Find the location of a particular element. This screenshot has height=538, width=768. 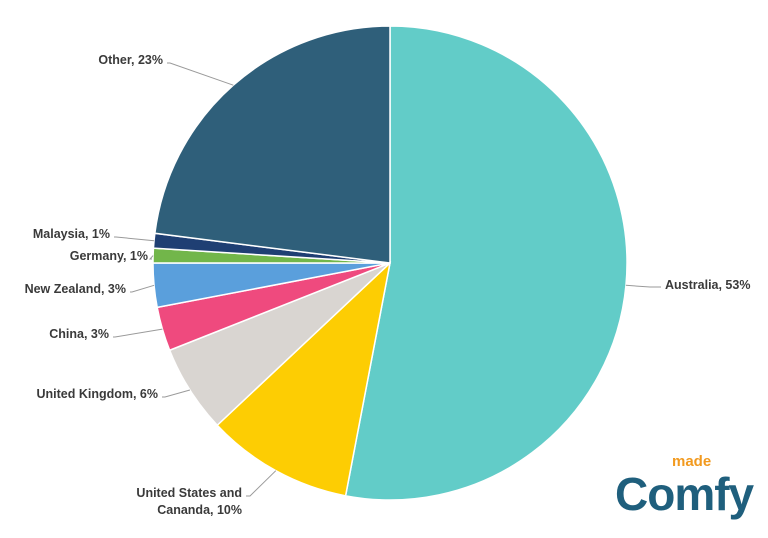

slice-label-5: Germany, 1% is located at coordinates (109, 256).